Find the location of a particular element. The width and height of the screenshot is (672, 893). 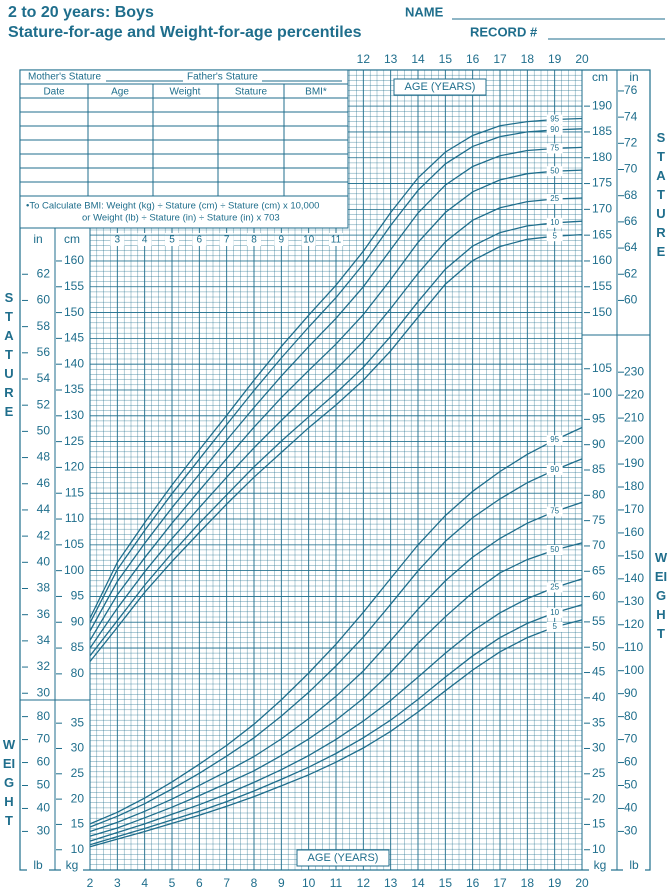

y-tick-label: 72 is located at coordinates (631, 142).